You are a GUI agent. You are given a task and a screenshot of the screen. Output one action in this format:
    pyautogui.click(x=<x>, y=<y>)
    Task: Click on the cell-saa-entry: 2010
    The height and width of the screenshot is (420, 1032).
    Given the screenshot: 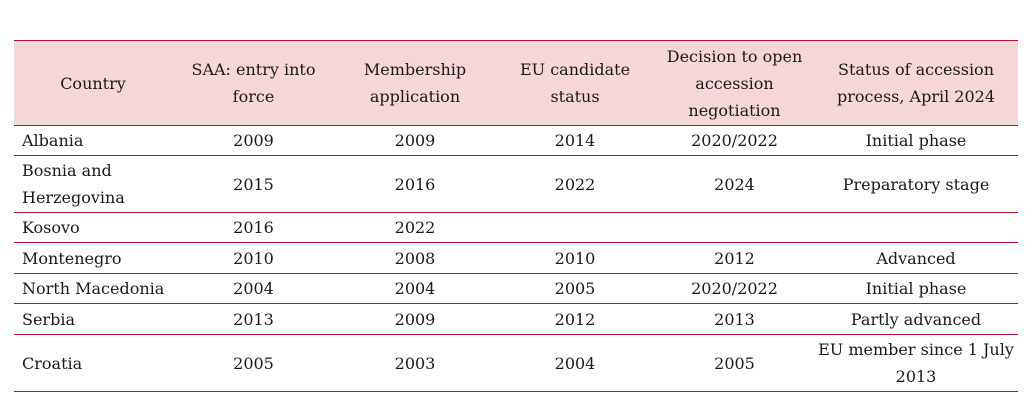 What is the action you would take?
    pyautogui.click(x=253, y=258)
    